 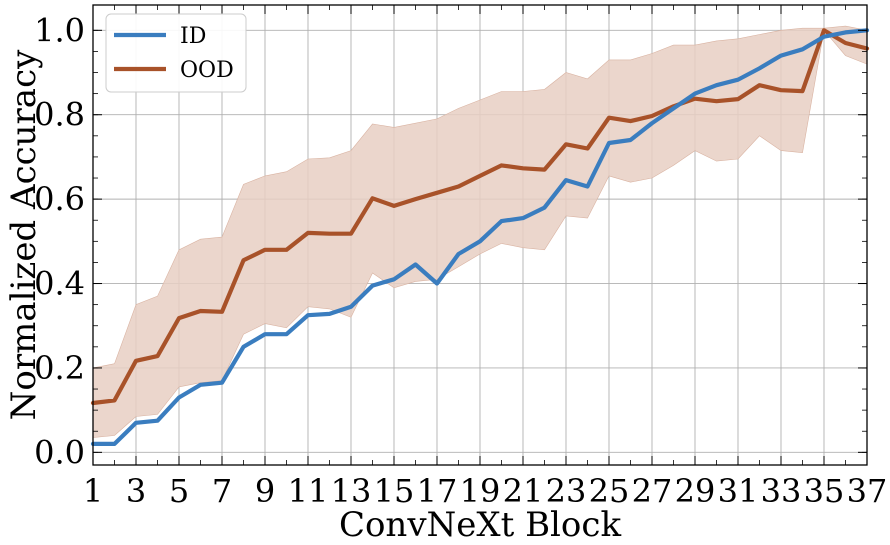 I want to click on x-tick-label: 25, so click(x=609, y=491).